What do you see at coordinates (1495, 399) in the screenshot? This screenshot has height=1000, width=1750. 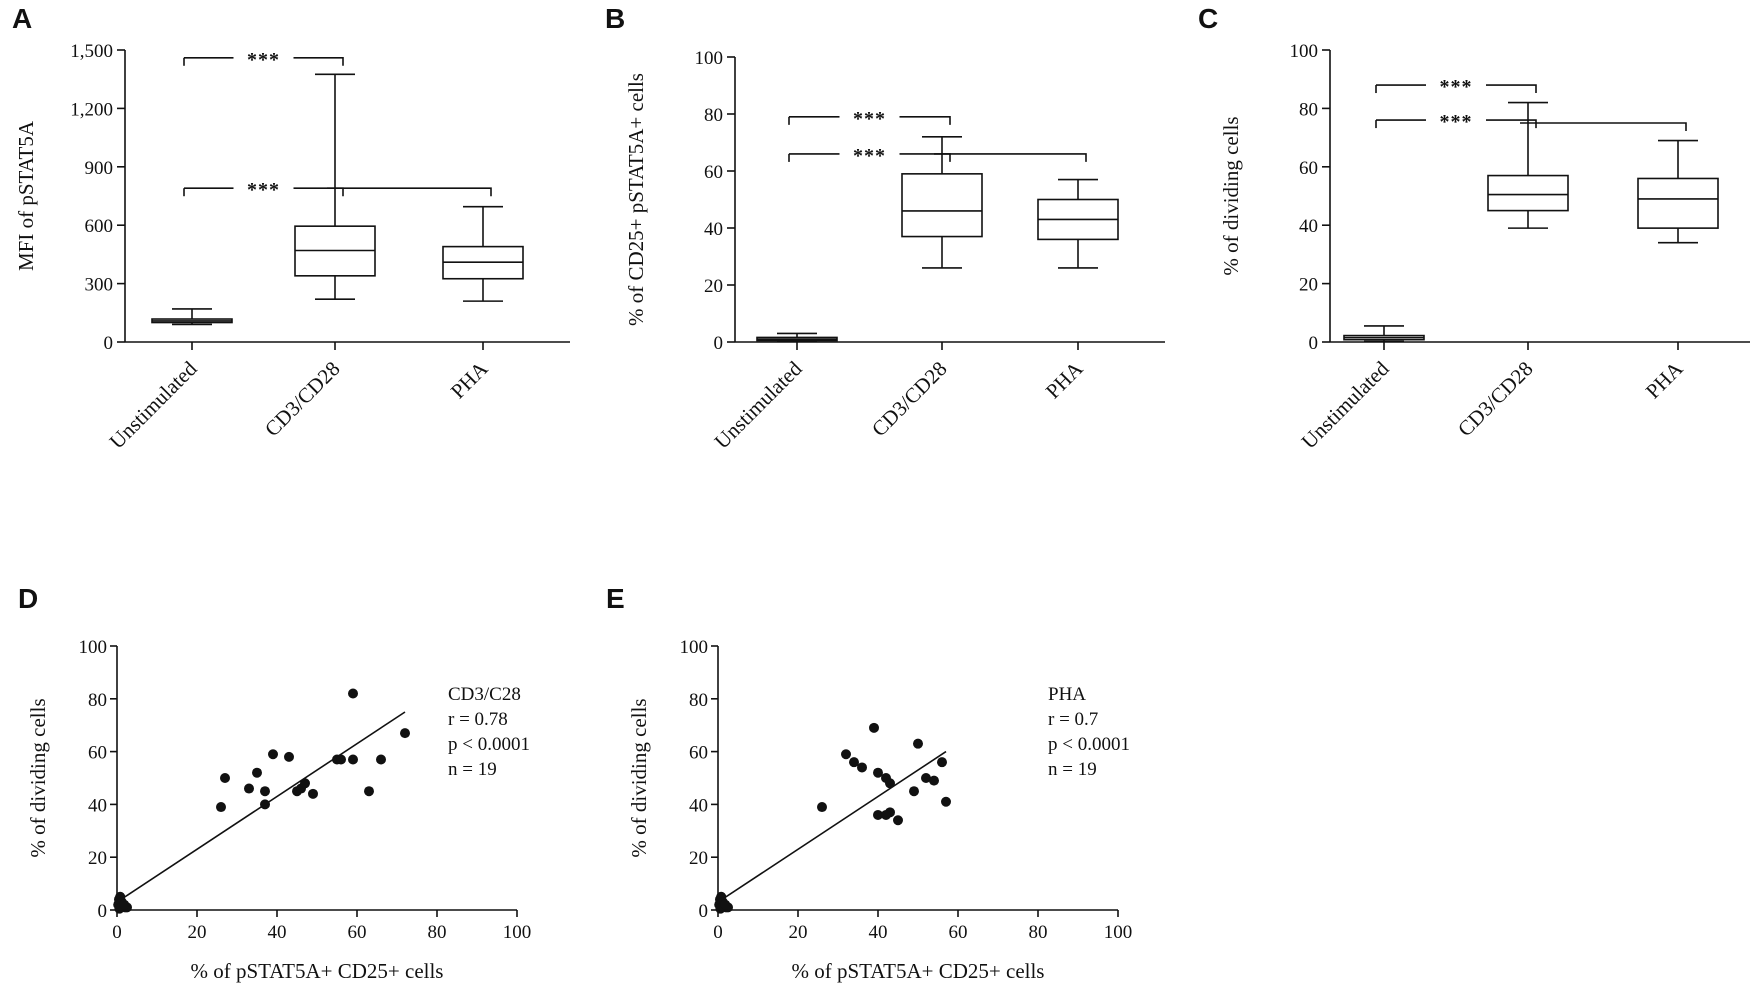 I see `panel-c-category-label: CD3/CD28` at bounding box center [1495, 399].